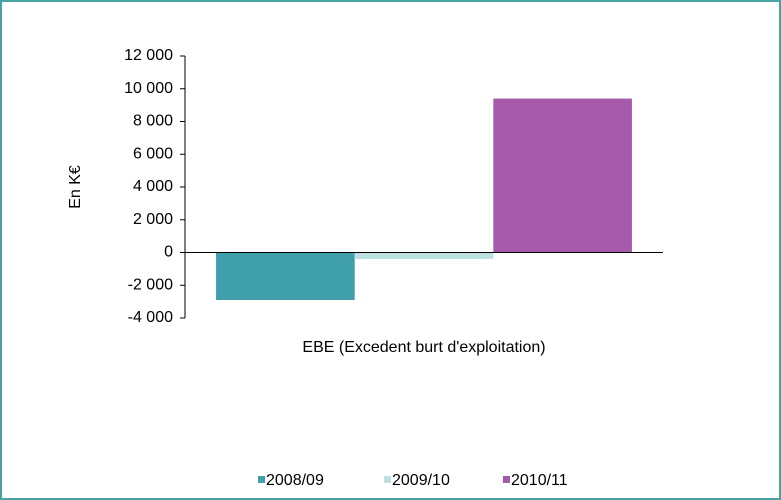 This screenshot has height=500, width=781. What do you see at coordinates (148, 88) in the screenshot?
I see `y-tick-label: 10 000` at bounding box center [148, 88].